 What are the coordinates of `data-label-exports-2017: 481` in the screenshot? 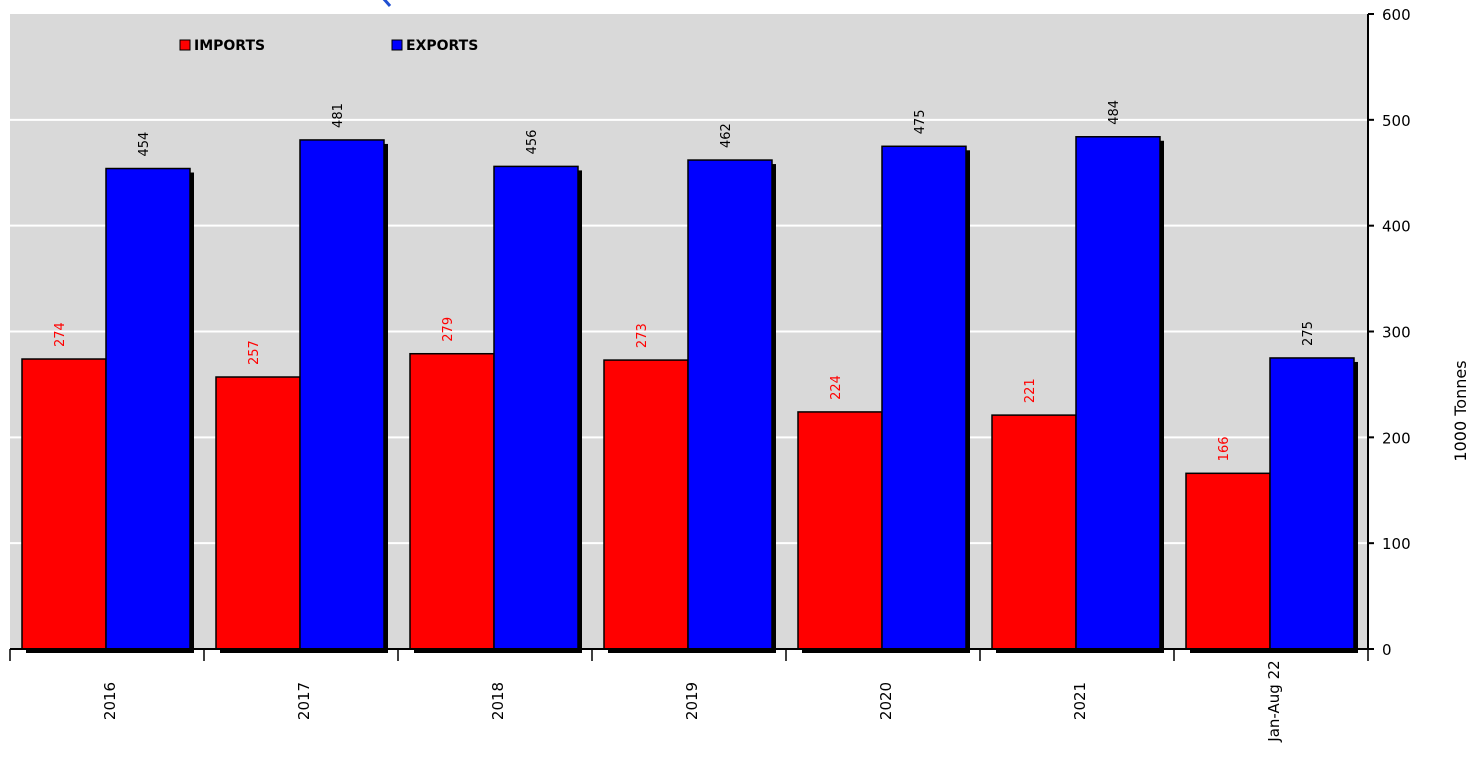 It's located at (338, 115).